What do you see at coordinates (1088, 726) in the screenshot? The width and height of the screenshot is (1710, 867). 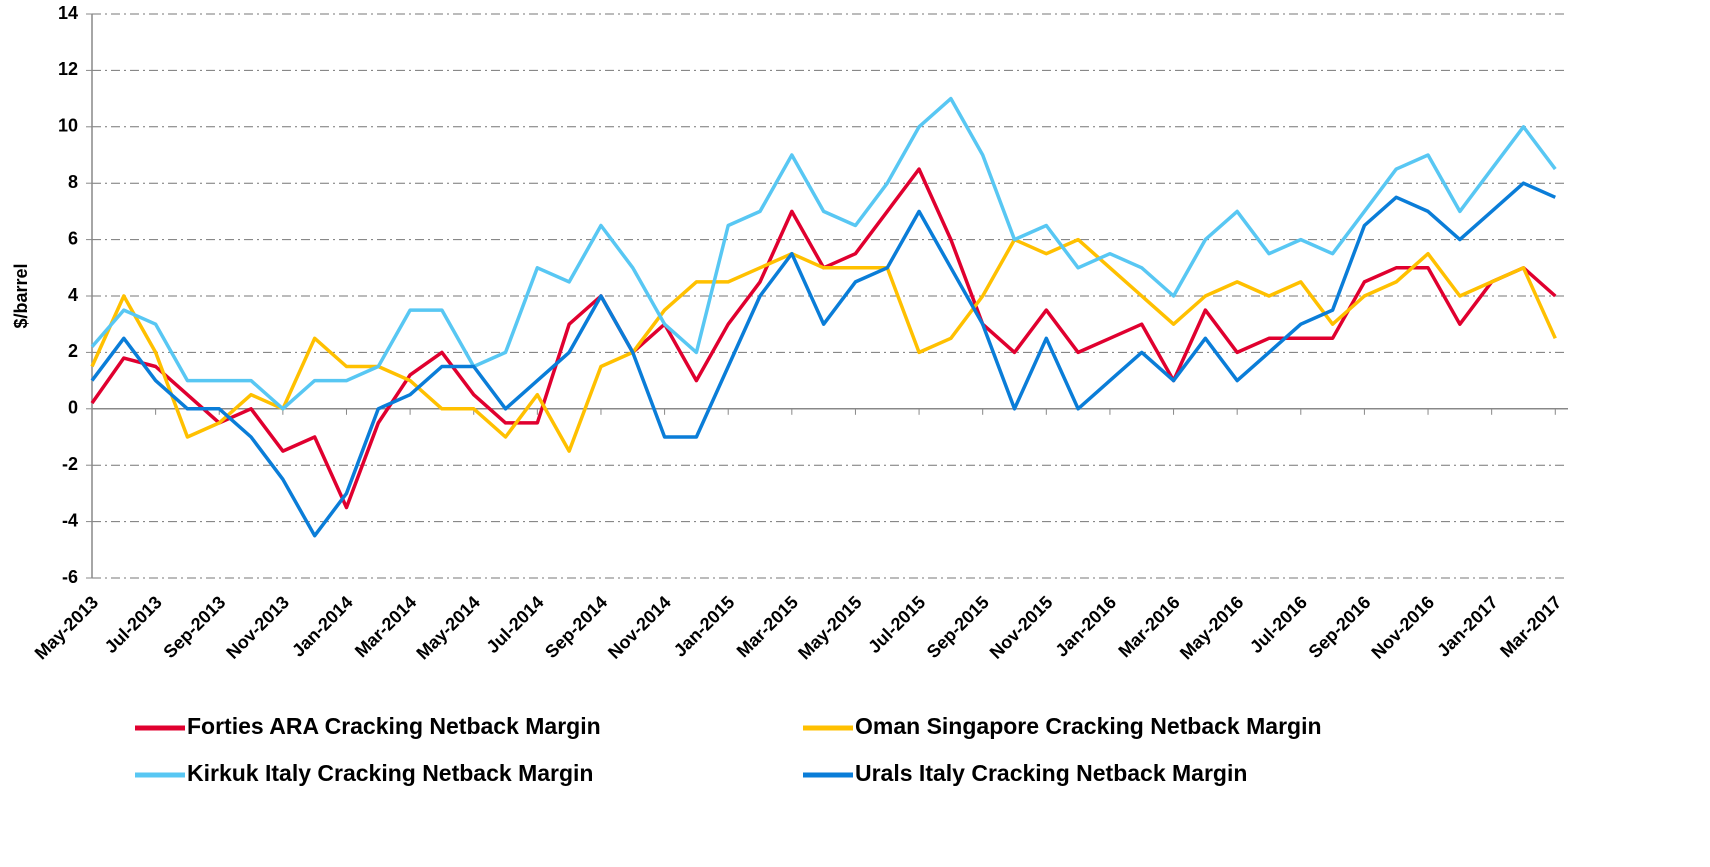 I see `legend-label: Oman Singapore Cracking Netback Margin` at bounding box center [1088, 726].